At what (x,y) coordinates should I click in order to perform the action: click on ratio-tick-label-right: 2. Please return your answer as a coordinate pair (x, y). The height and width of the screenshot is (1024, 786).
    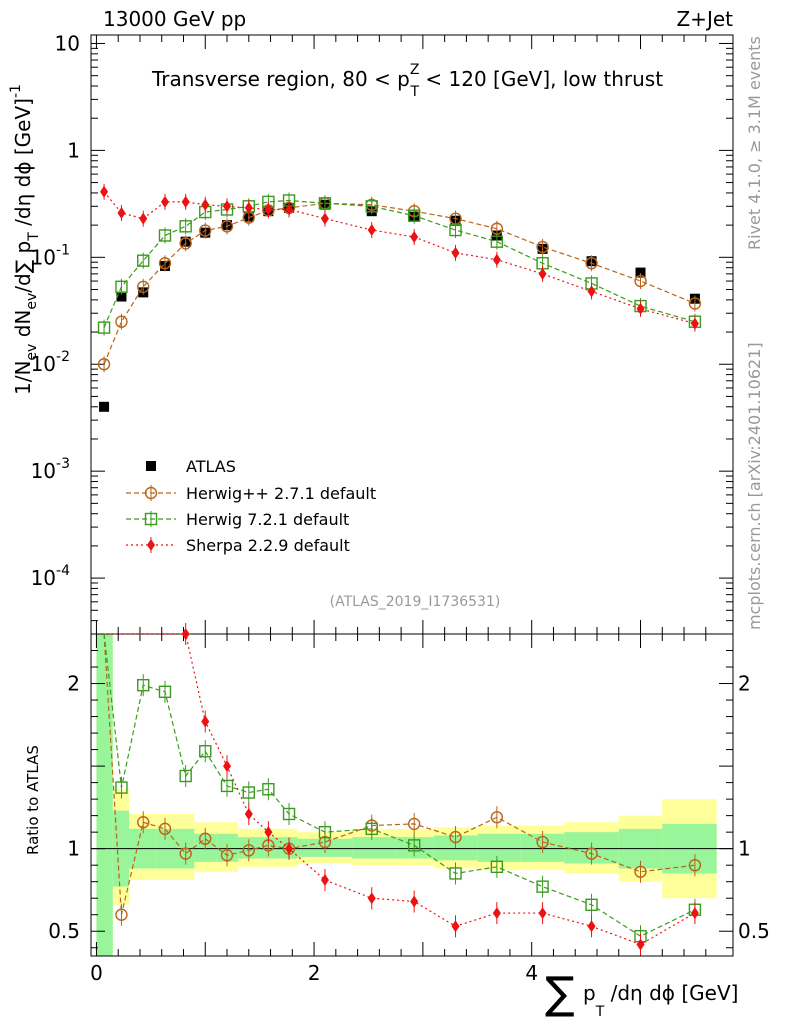
    Looking at the image, I should click on (744, 684).